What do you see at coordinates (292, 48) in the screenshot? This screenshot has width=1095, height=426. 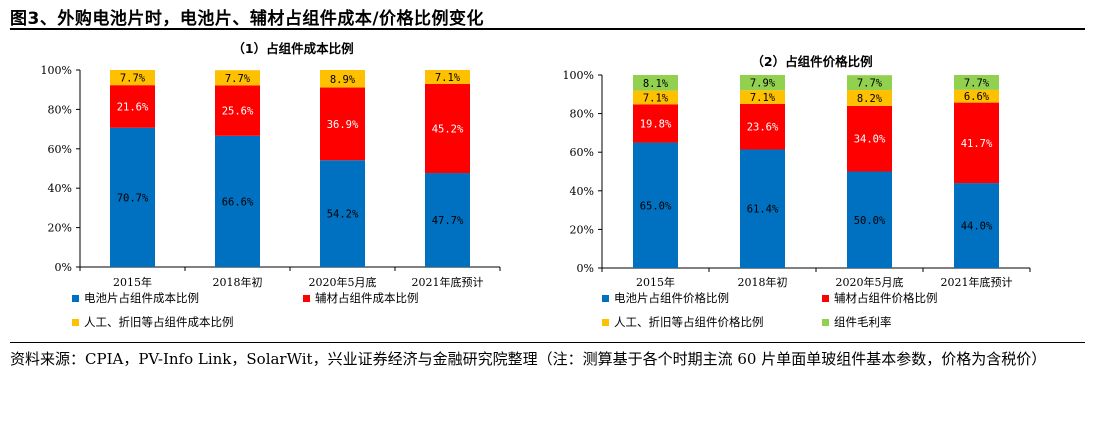 I see `chart-title: （1）占组件成本比例` at bounding box center [292, 48].